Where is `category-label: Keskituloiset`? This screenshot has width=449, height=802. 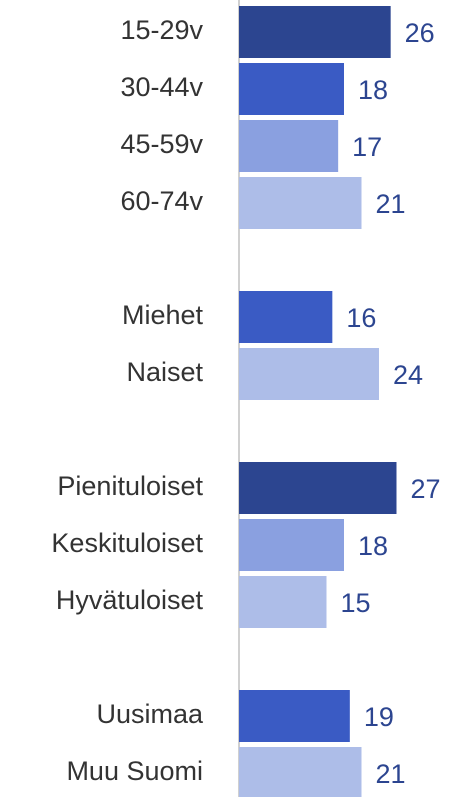
category-label: Keskituloiset is located at coordinates (127, 543).